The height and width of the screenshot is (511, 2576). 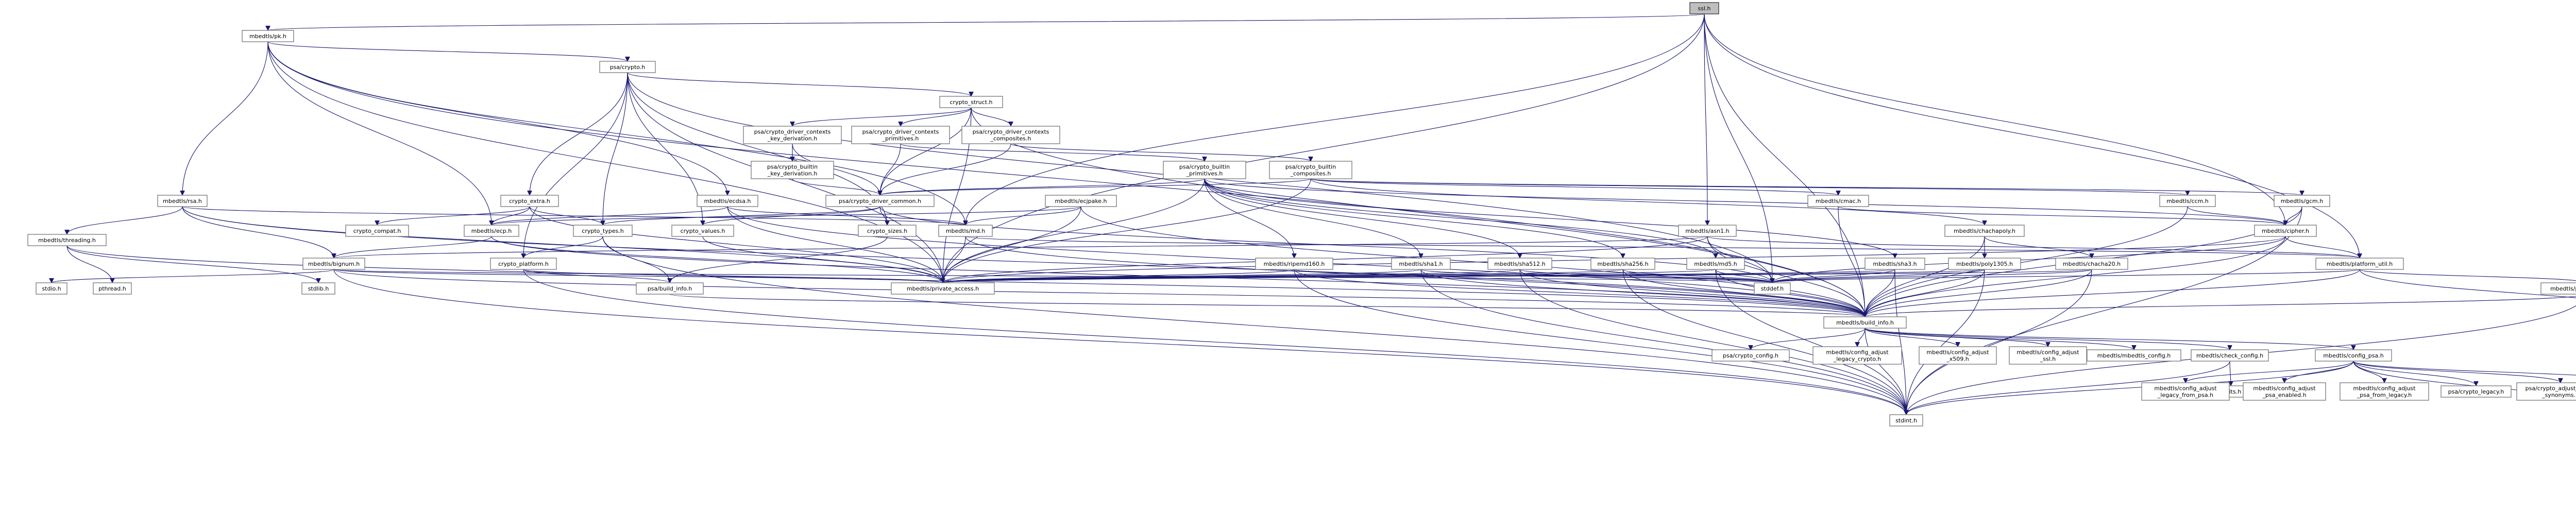 I want to click on node-poly1305: mbedtls/poly1305.h, so click(x=1984, y=264).